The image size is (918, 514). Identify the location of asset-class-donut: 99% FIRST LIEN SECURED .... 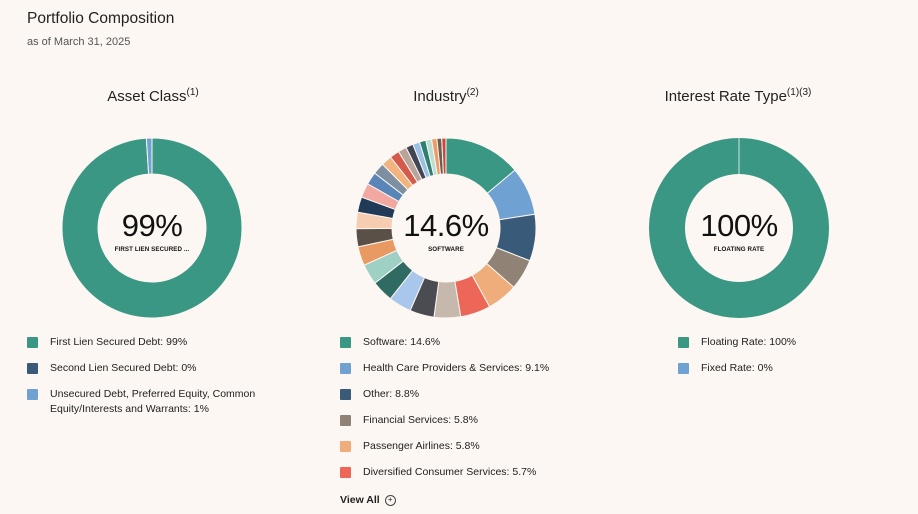
(152, 228).